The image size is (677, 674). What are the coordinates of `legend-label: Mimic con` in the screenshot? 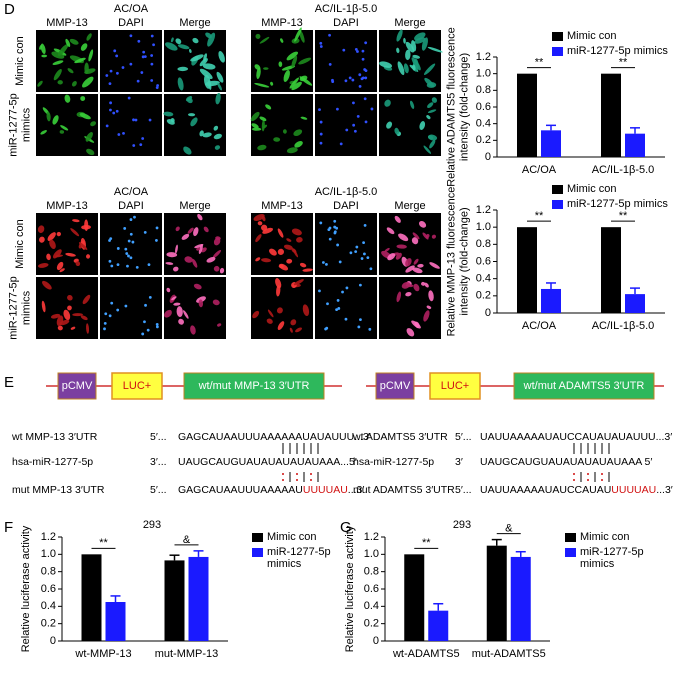 It's located at (592, 36).